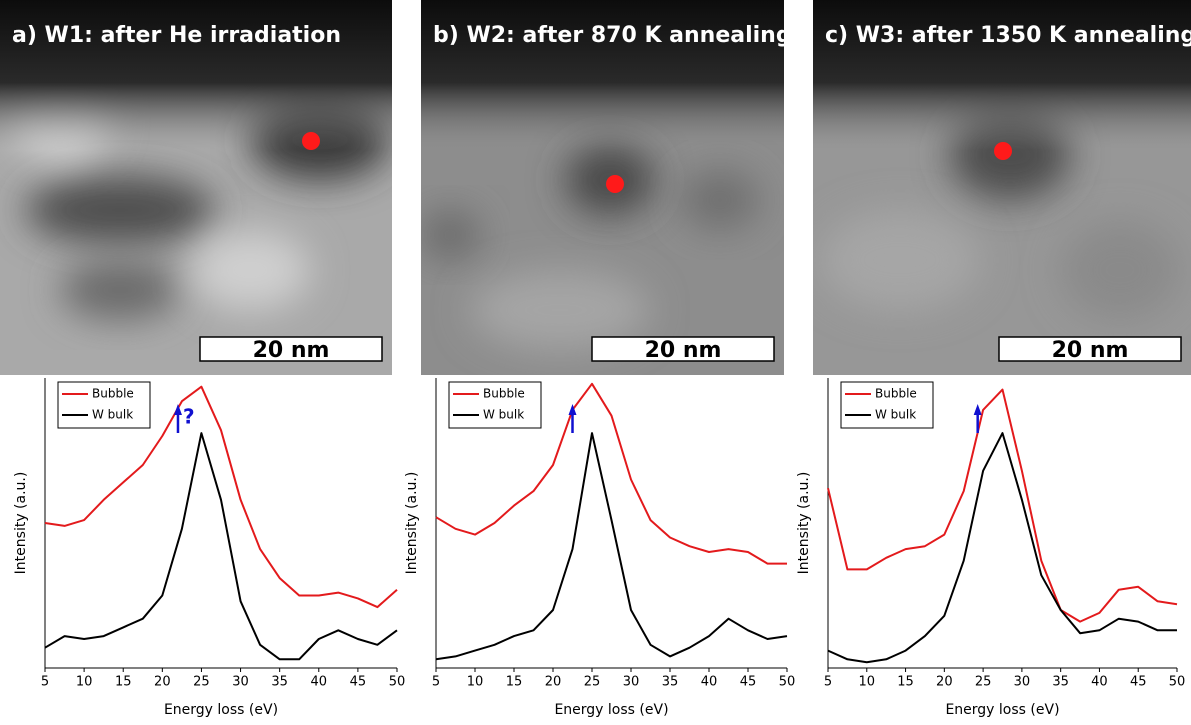 Image resolution: width=1191 pixels, height=725 pixels. What do you see at coordinates (1008, 35) in the screenshot?
I see `panel-title: c) W3: after 1350 K annealing` at bounding box center [1008, 35].